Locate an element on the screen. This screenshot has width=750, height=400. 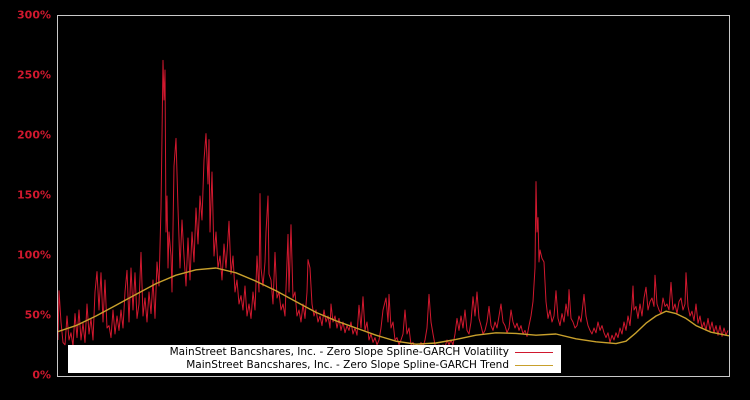
y-tick-label: 250% is located at coordinates (34, 75).